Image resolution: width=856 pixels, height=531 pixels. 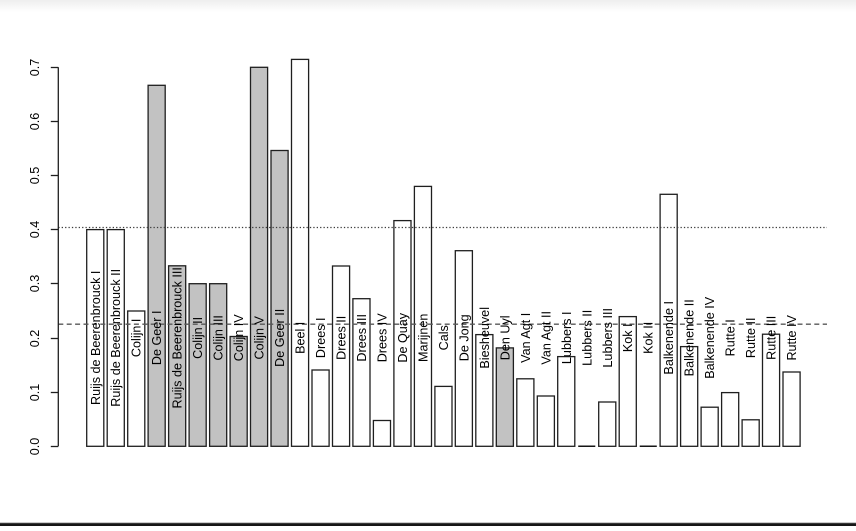 What do you see at coordinates (260, 338) in the screenshot?
I see `svg-text: Colijn V` at bounding box center [260, 338].